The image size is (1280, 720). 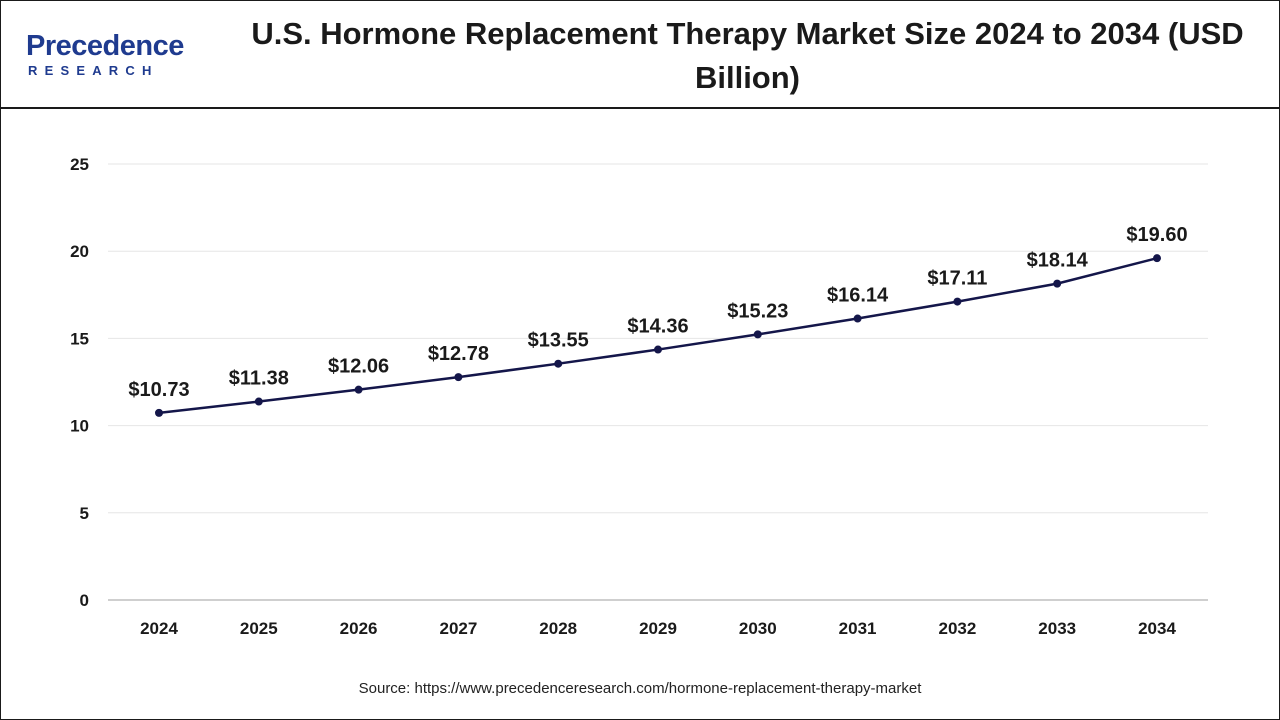 What do you see at coordinates (79, 338) in the screenshot?
I see `y-tick-label: 15` at bounding box center [79, 338].